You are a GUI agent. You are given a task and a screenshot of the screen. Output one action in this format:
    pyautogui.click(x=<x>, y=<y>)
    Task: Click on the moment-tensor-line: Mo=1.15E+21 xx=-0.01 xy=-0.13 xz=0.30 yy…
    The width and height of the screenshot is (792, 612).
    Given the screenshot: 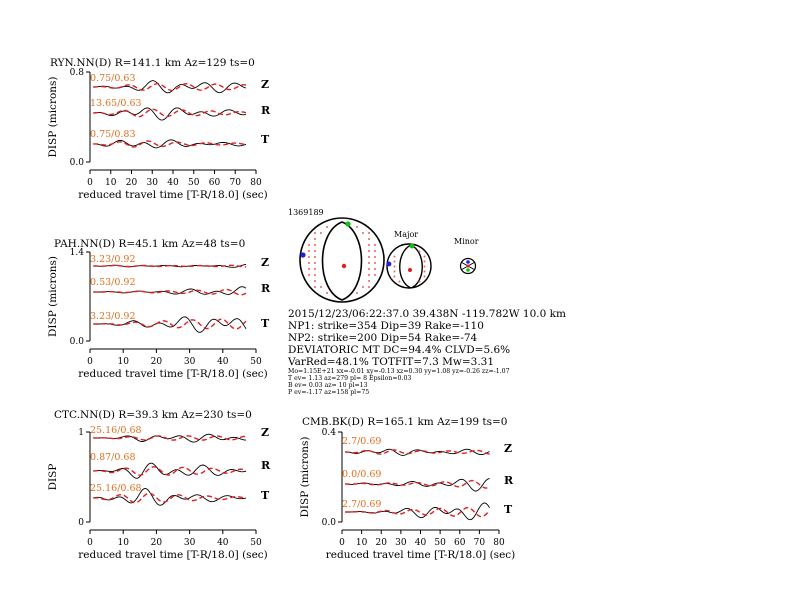 What is the action you would take?
    pyautogui.click(x=399, y=371)
    